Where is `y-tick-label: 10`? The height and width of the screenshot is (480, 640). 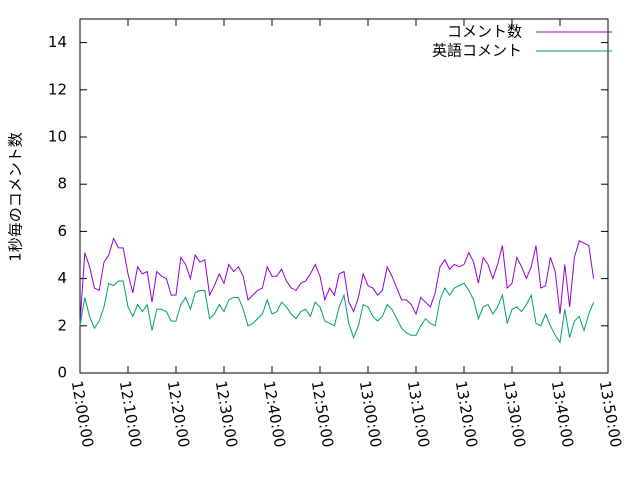
y-tick-label: 10 is located at coordinates (57, 137).